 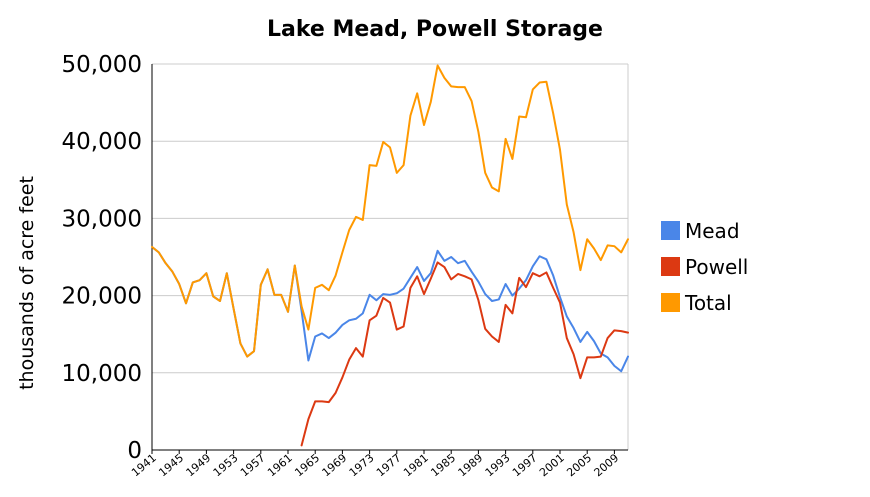 I want to click on legend-label-mead: Mead, so click(x=712, y=231).